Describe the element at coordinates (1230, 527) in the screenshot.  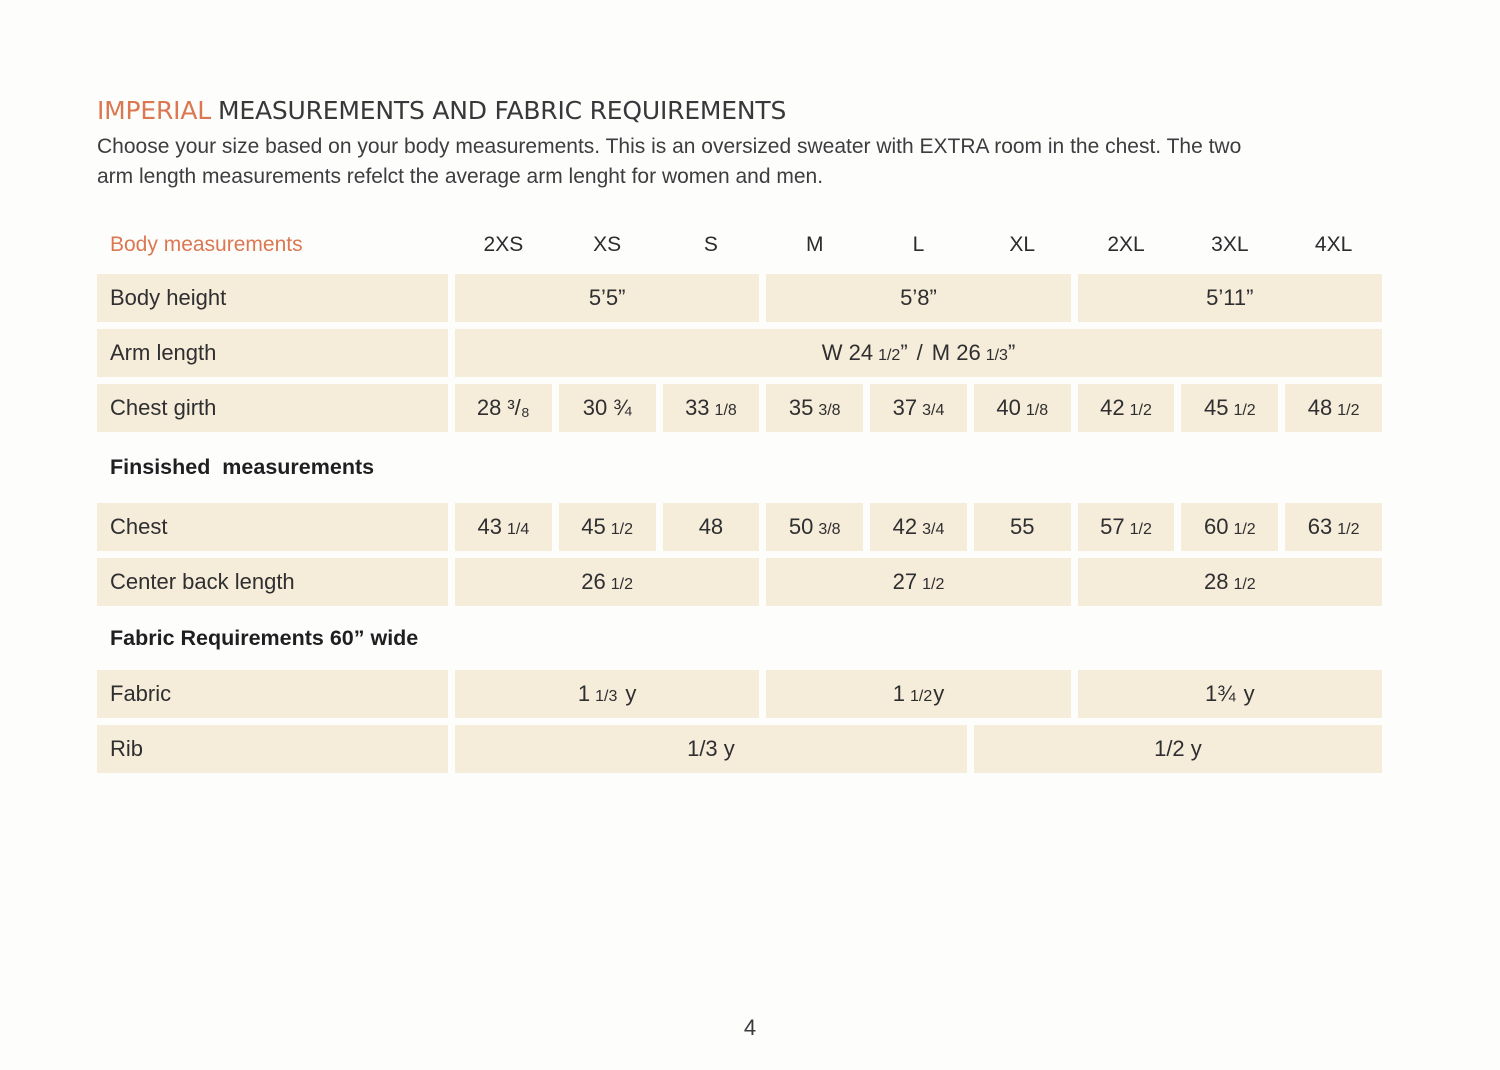
I see `value-cell-chest-3xl: 60 1/2` at that location.